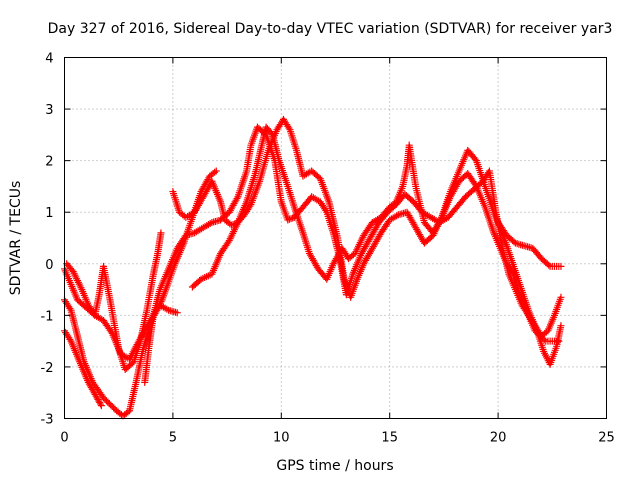 The image size is (640, 480). I want to click on y-tick-label: -3, so click(47, 420).